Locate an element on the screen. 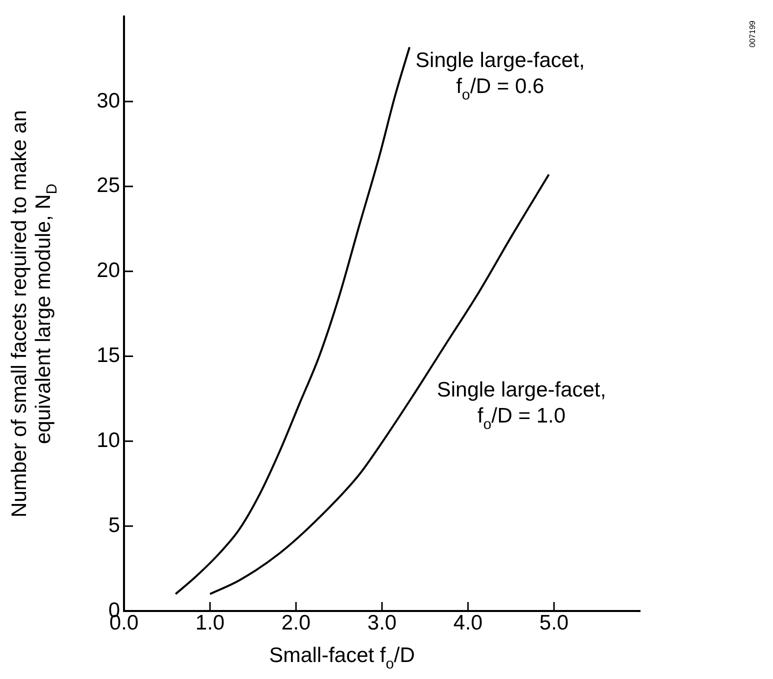 The image size is (773, 679). y-tick-label: 25 is located at coordinates (108, 186).